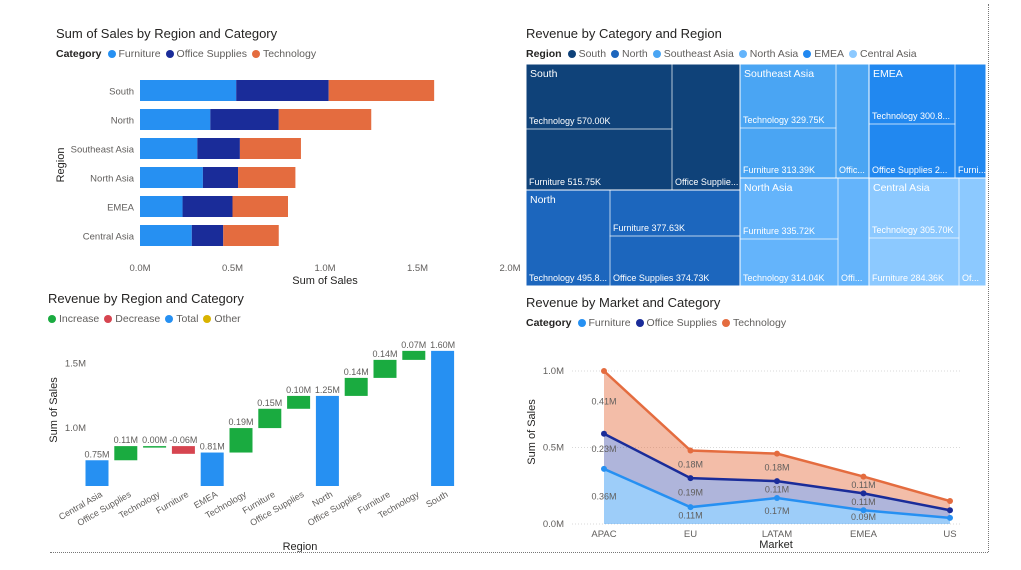 This screenshot has width=1021, height=570. Describe the element at coordinates (207, 206) in the screenshot. I see `bar-emea-office-supplies` at that location.